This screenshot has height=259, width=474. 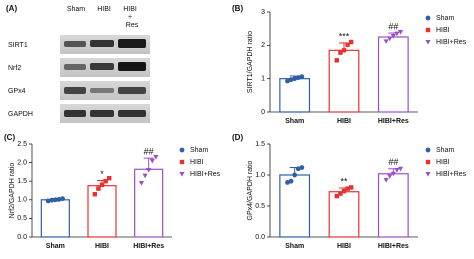 What do you see at coordinates (102, 174) in the screenshot?
I see `significance: *` at bounding box center [102, 174].